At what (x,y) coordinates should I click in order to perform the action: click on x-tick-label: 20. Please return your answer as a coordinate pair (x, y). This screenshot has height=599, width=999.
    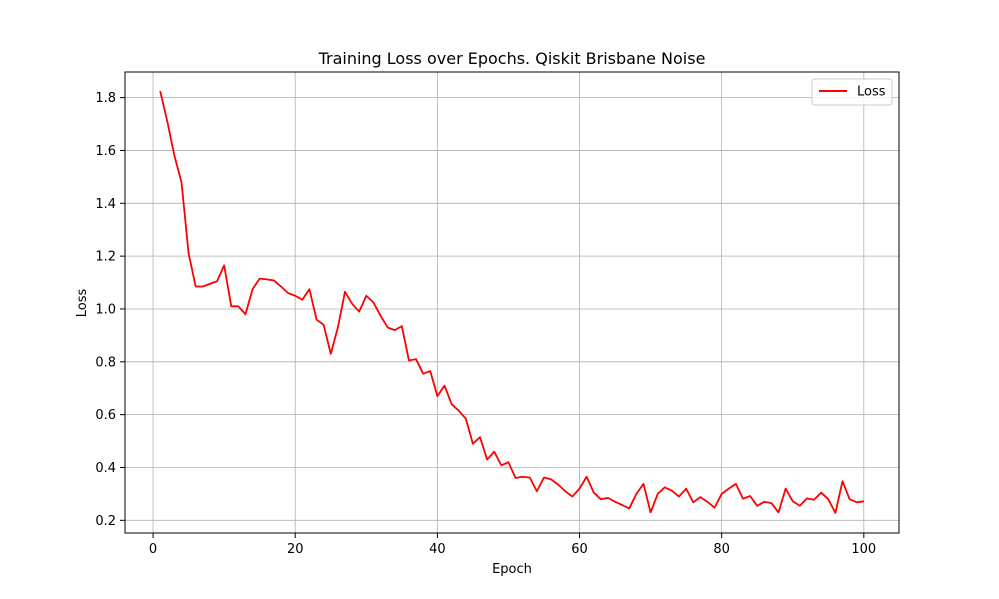
    Looking at the image, I should click on (295, 549).